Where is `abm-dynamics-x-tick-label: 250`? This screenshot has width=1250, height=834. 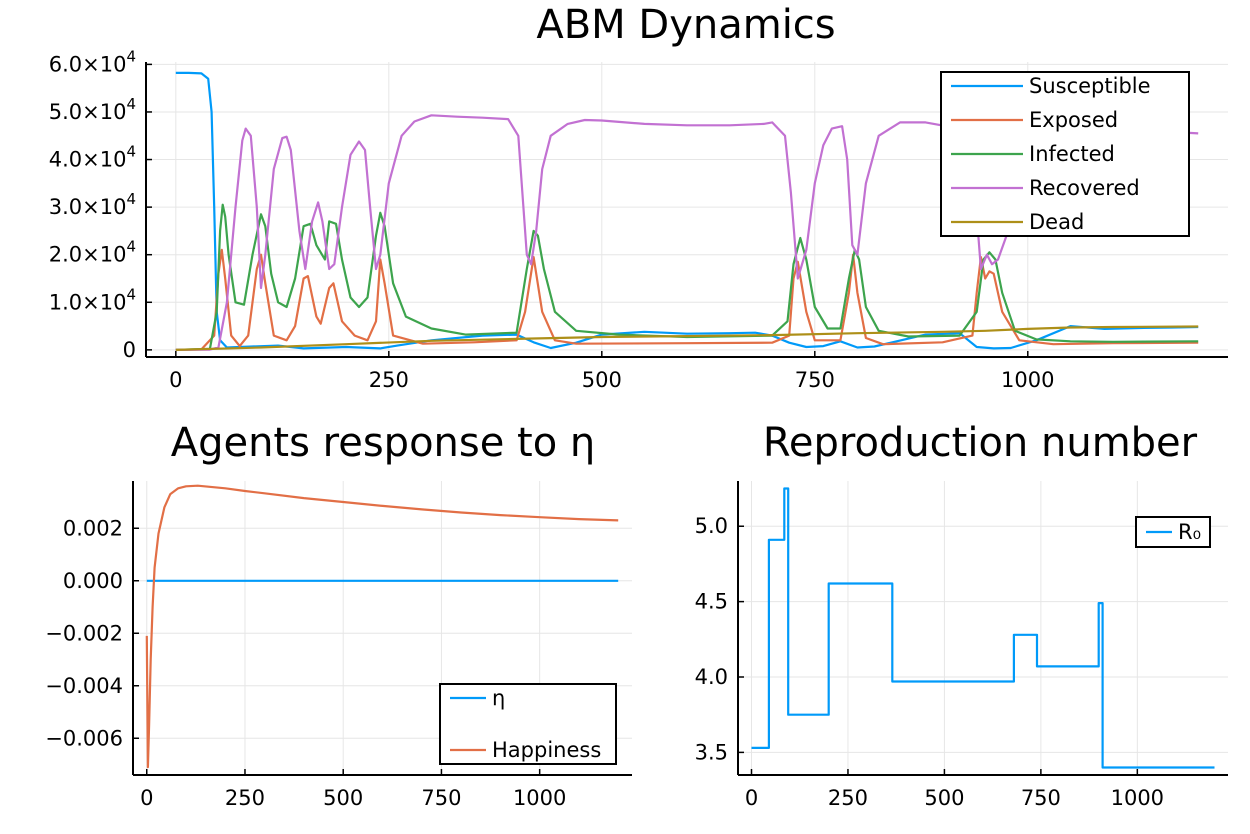
abm-dynamics-x-tick-label: 250 is located at coordinates (389, 380).